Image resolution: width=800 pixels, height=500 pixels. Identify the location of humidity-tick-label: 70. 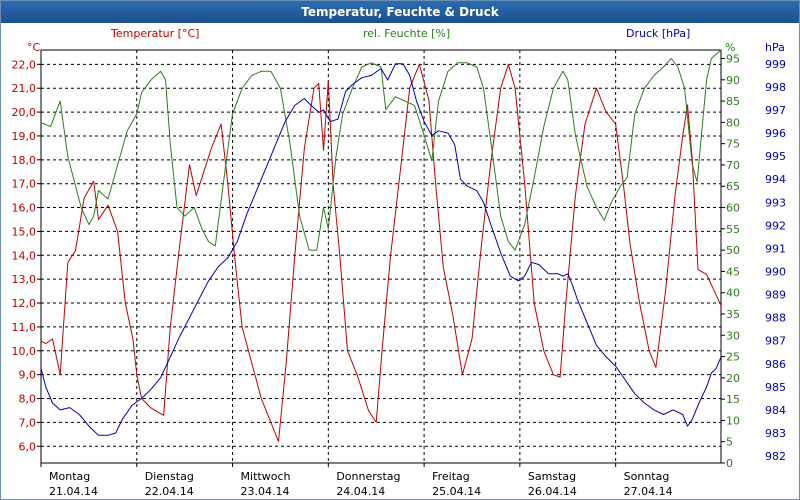
(733, 165).